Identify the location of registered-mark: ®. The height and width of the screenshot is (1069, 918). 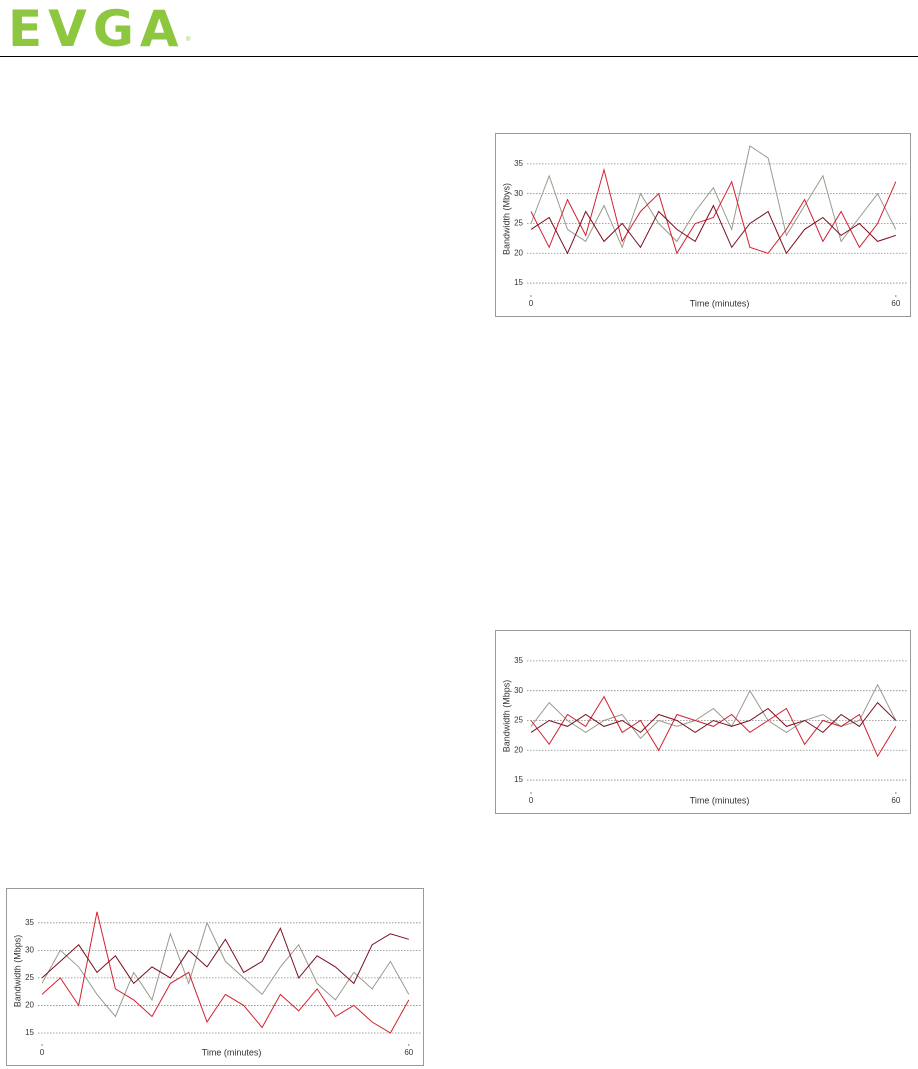
(188, 40).